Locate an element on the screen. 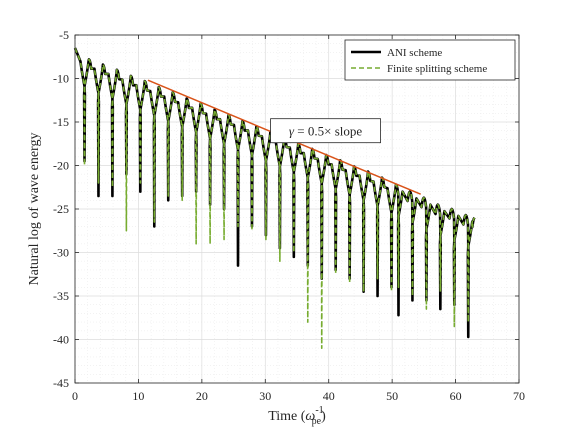 This screenshot has height=436, width=581. legend: ANI scheme Finite splitting scheme is located at coordinates (430, 60).